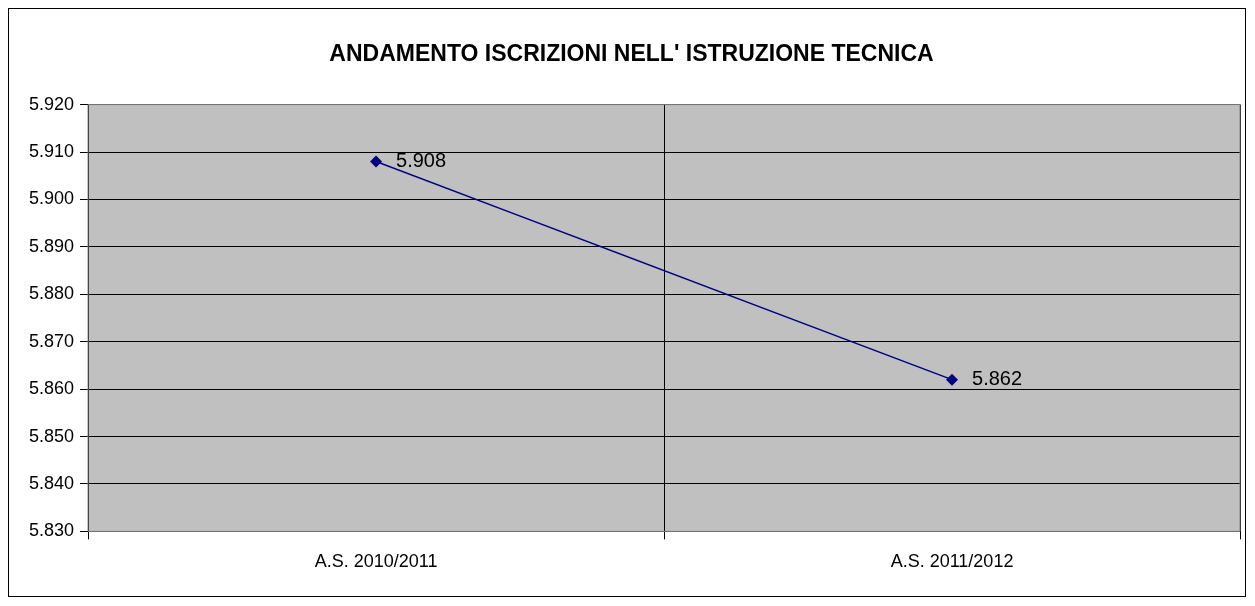  Describe the element at coordinates (997, 378) in the screenshot. I see `data-label: 5.862` at that location.